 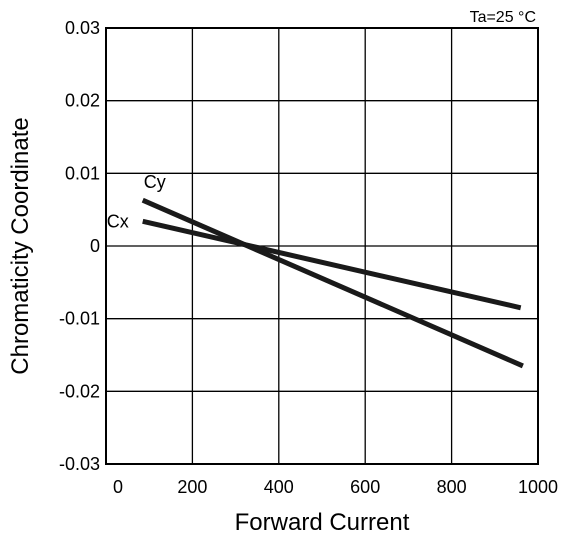 What do you see at coordinates (82, 101) in the screenshot?
I see `y-tick-label: 0.02` at bounding box center [82, 101].